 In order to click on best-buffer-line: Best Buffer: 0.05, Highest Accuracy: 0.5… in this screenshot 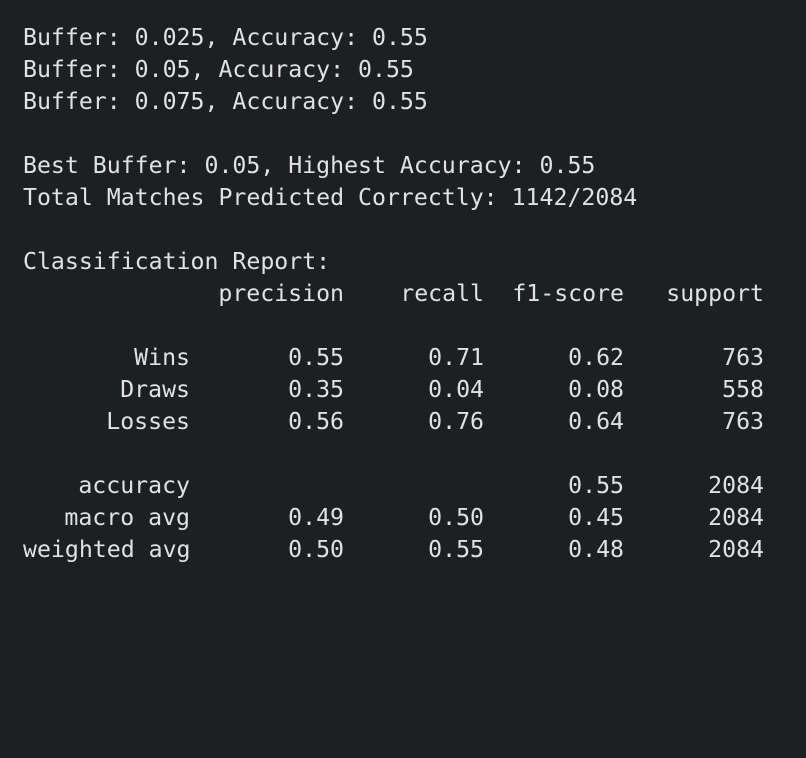, I will do `click(309, 165)`.